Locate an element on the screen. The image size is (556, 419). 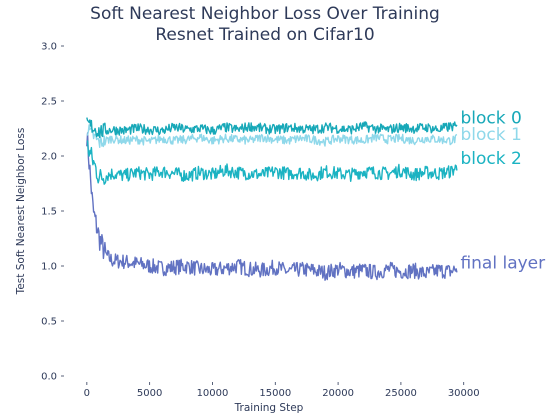
y-tick-label: 2.5 is located at coordinates (49, 102).